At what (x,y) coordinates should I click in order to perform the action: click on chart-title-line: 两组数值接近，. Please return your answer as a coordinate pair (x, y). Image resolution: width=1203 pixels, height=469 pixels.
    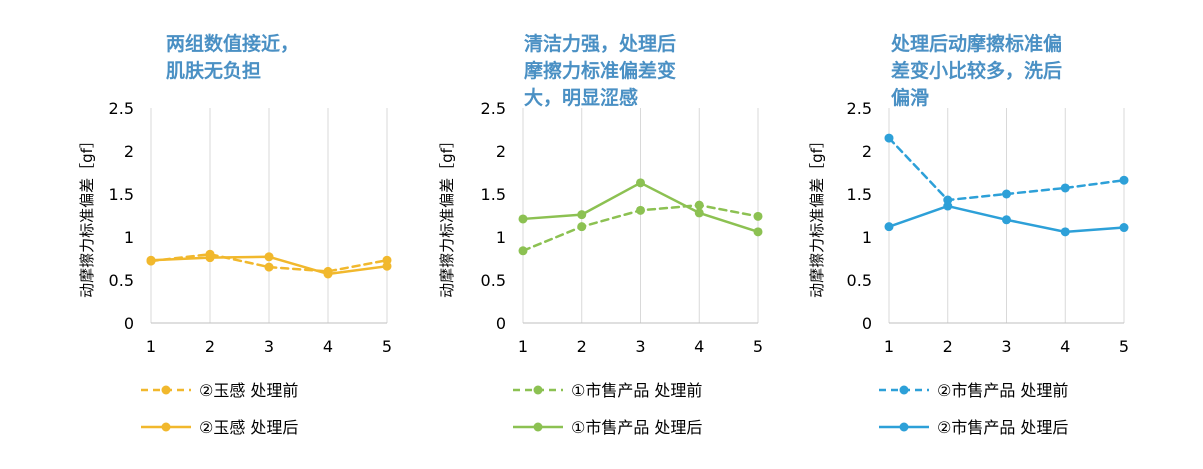
    Looking at the image, I should click on (232, 43).